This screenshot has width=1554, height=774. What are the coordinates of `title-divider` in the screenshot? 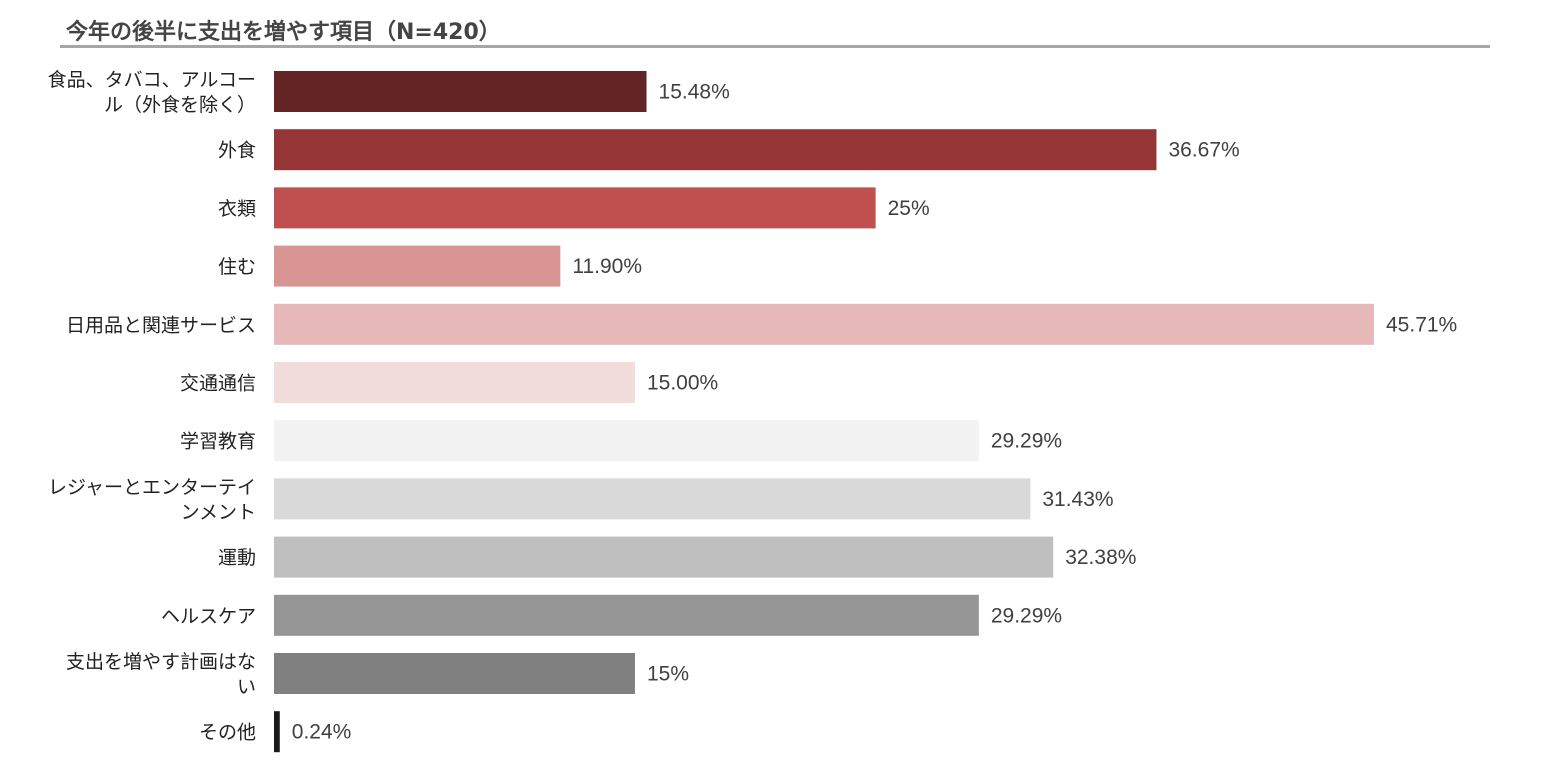 It's located at (775, 46).